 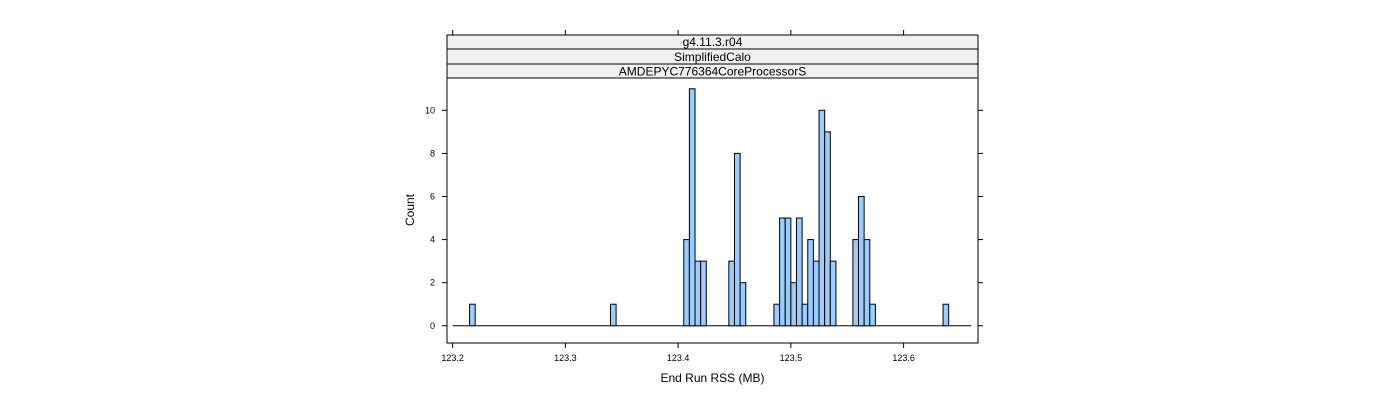 I want to click on y-tick-label: 10, so click(x=430, y=110).